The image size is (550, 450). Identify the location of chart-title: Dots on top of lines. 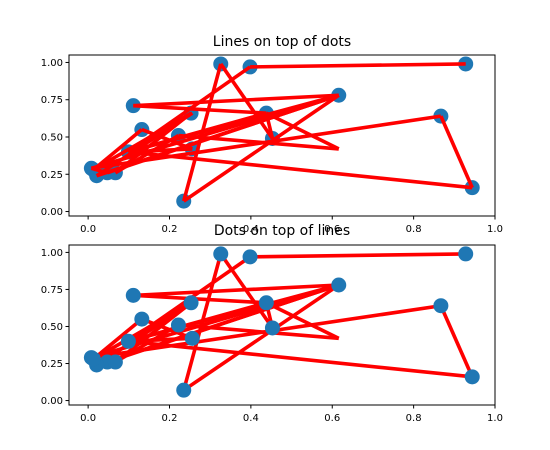
(282, 231).